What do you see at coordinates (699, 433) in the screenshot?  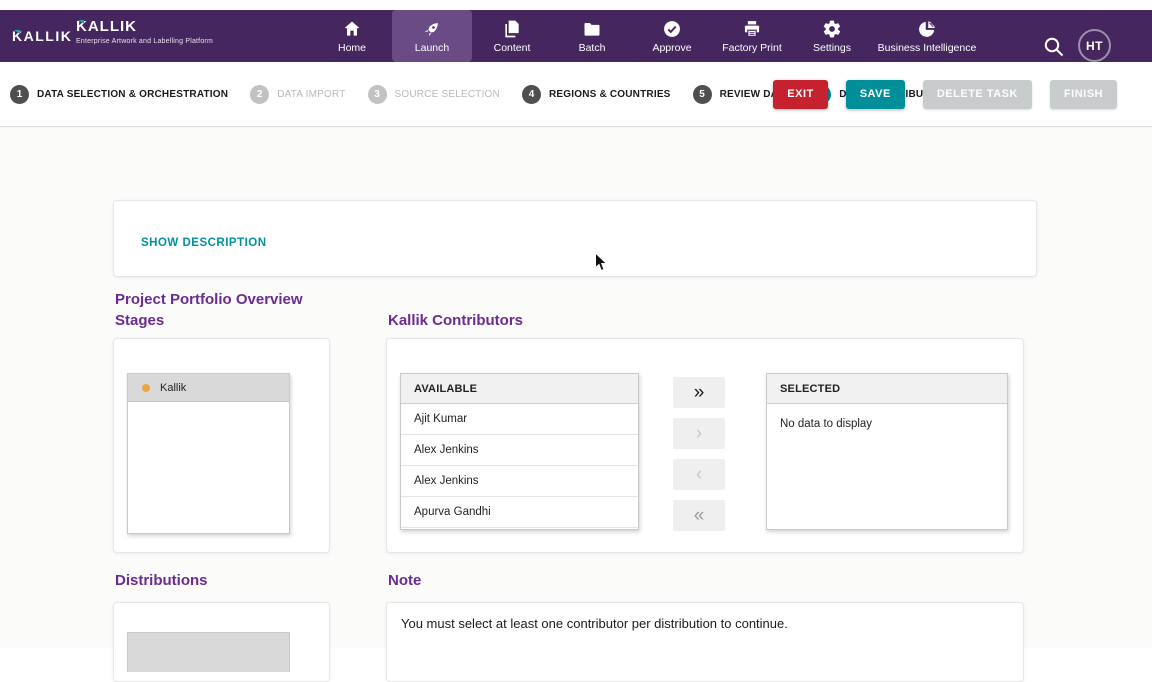 I see `move-right-button: ›` at bounding box center [699, 433].